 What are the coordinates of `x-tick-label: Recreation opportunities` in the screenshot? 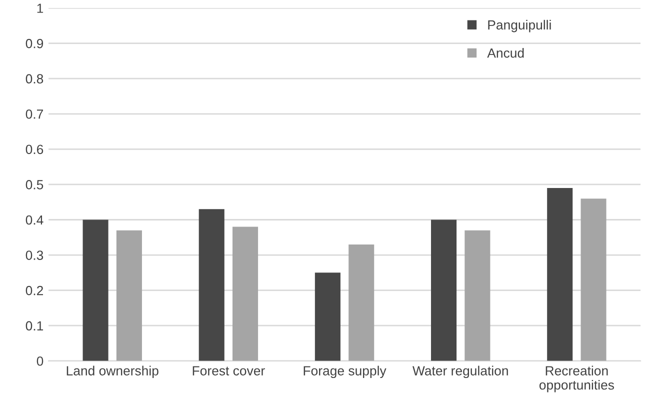 It's located at (576, 379).